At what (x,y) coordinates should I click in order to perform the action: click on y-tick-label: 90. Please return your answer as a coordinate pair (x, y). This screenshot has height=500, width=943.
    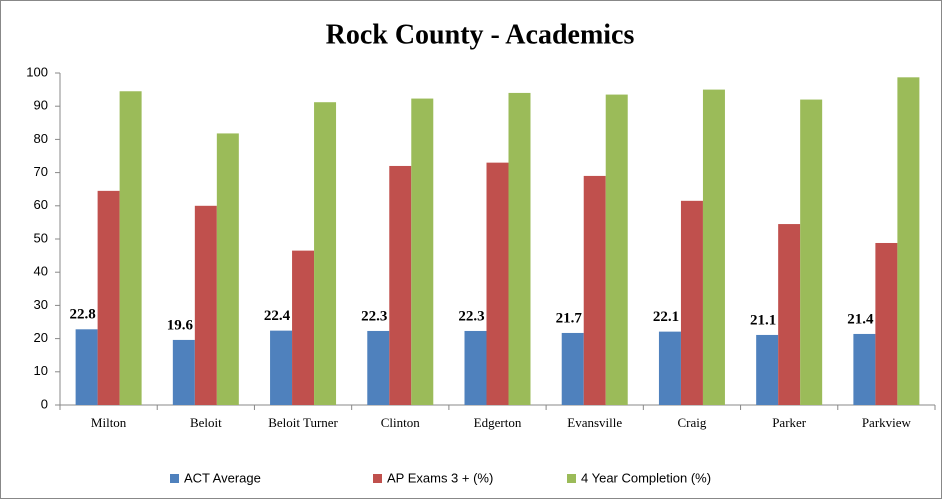
    Looking at the image, I should click on (41, 105).